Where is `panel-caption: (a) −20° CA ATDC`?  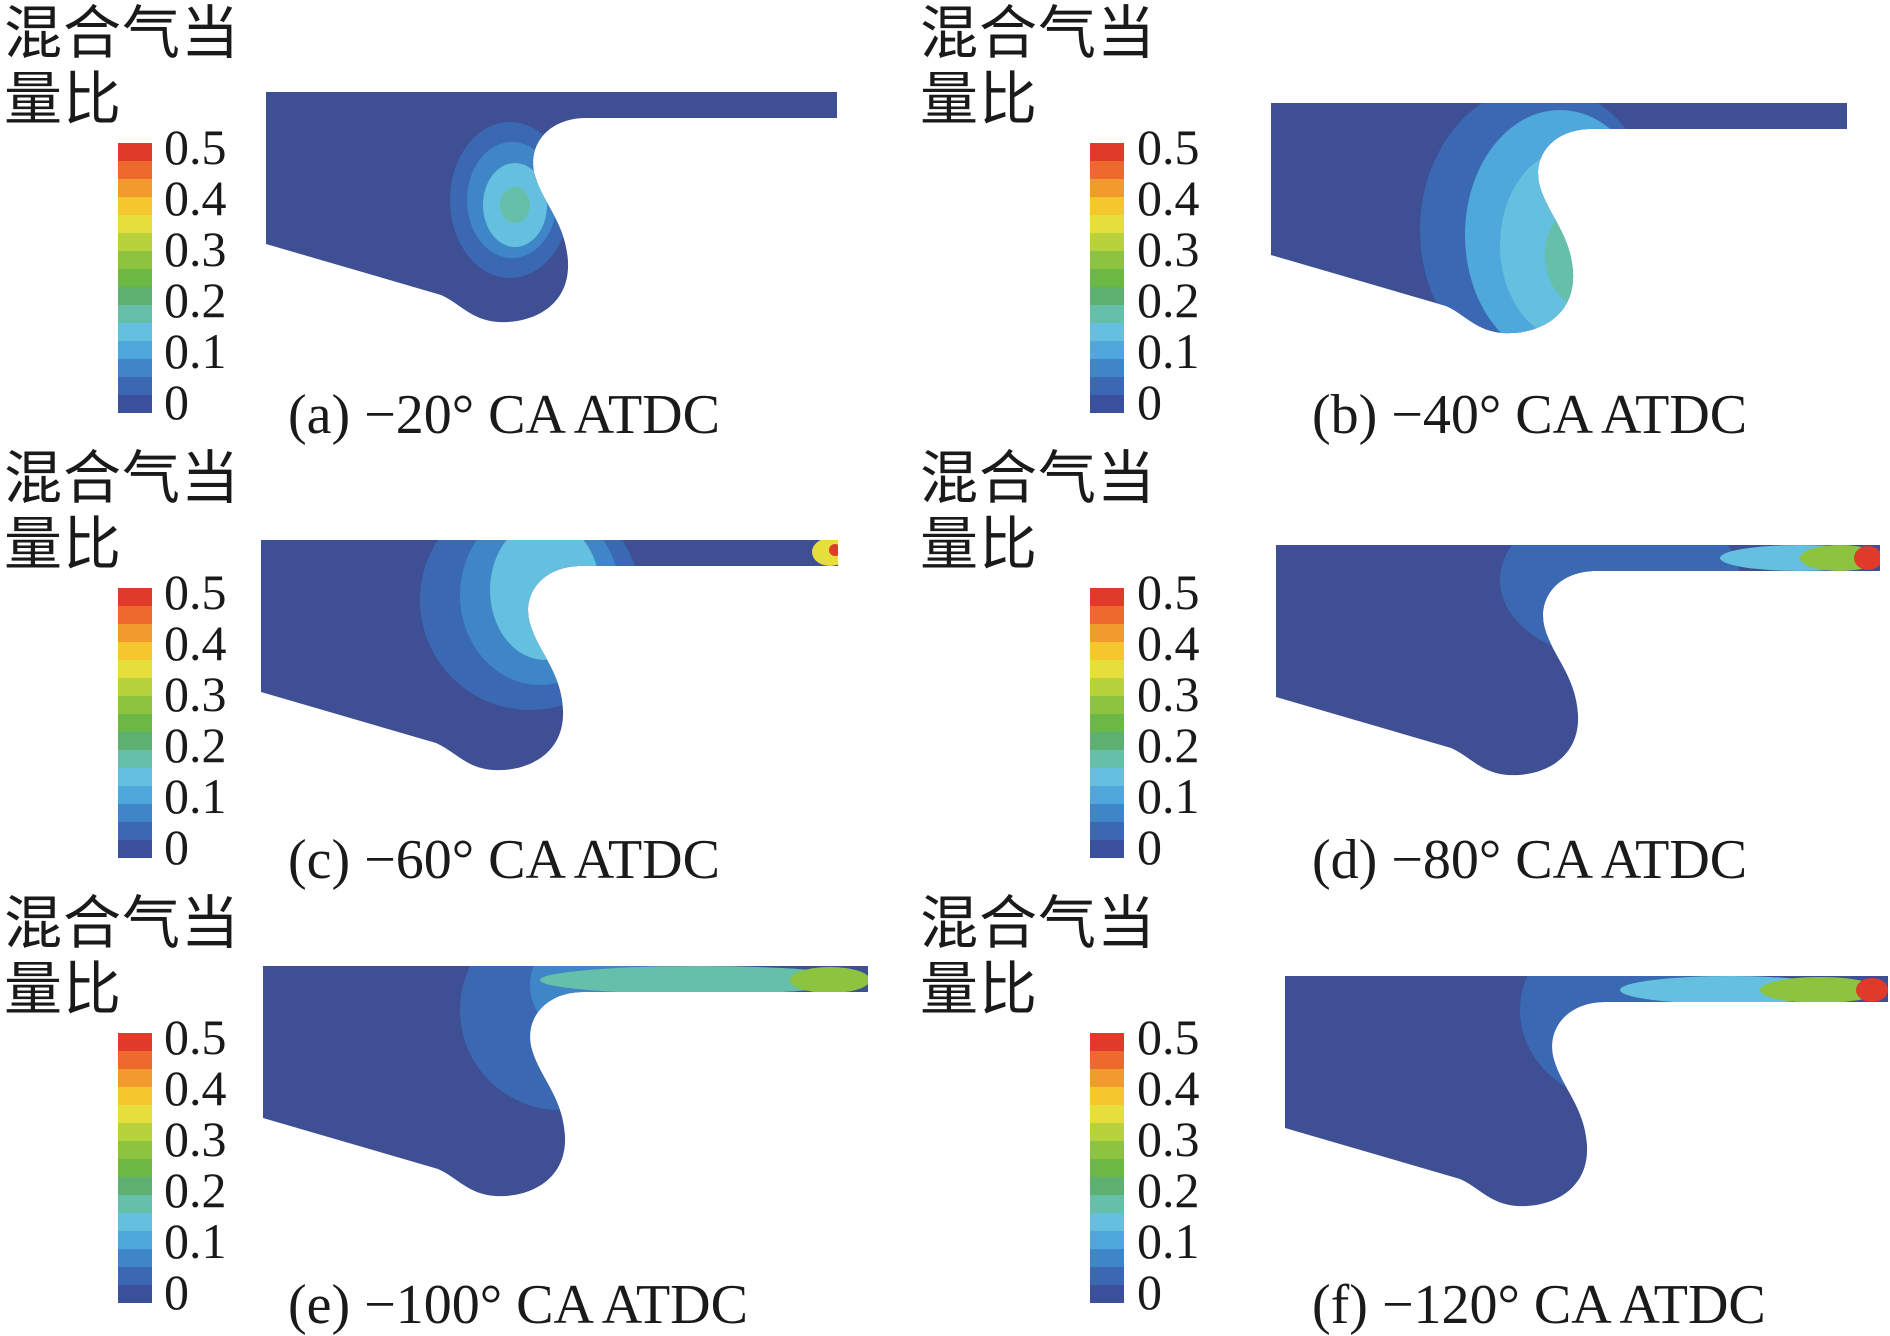 panel-caption: (a) −20° CA ATDC is located at coordinates (504, 415).